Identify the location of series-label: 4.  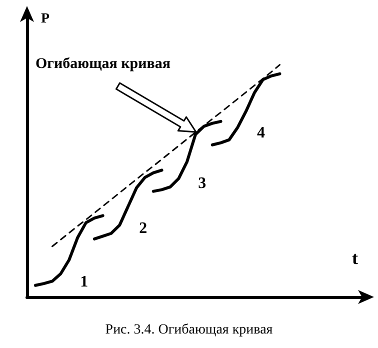
(261, 133).